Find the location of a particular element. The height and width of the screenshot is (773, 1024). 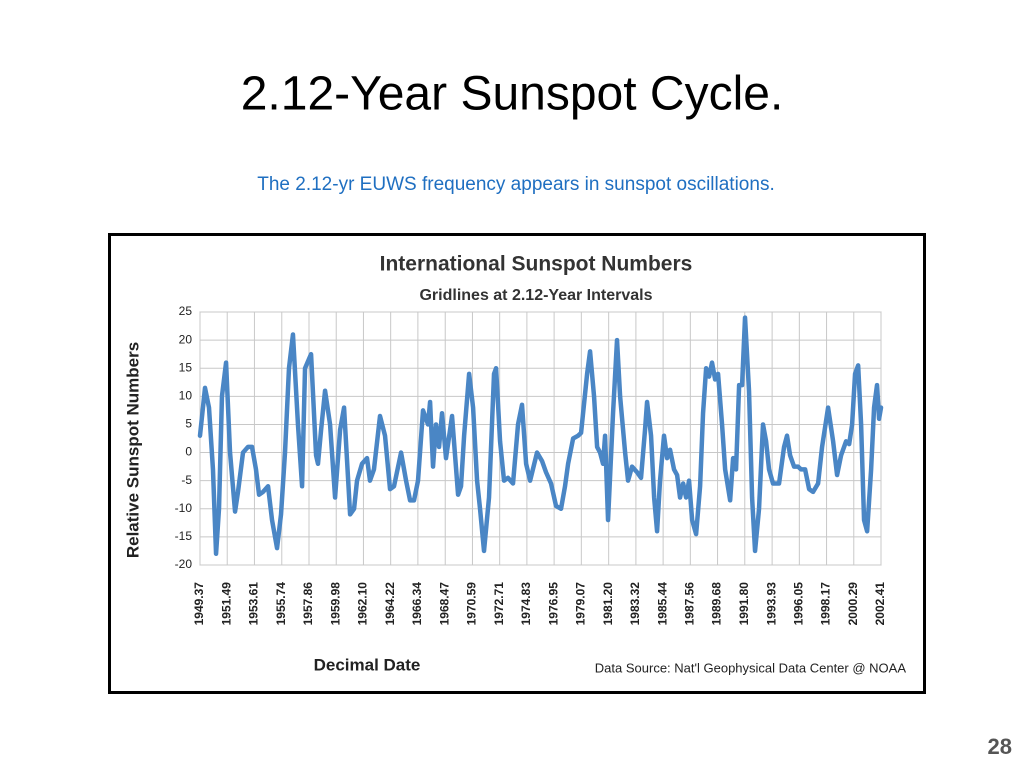

x-tick-label: 1970.59 is located at coordinates (472, 604).